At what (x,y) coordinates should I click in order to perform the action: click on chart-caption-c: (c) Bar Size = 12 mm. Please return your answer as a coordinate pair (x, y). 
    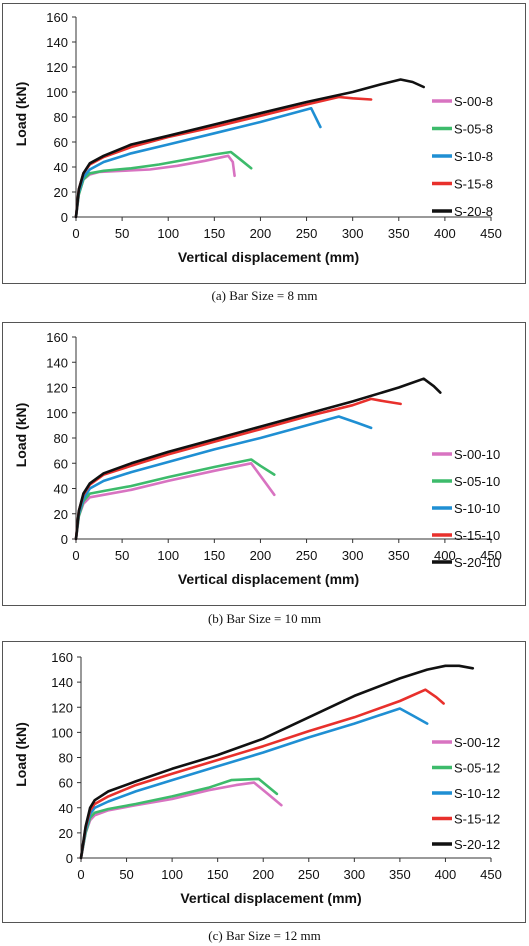
    Looking at the image, I should click on (264, 935).